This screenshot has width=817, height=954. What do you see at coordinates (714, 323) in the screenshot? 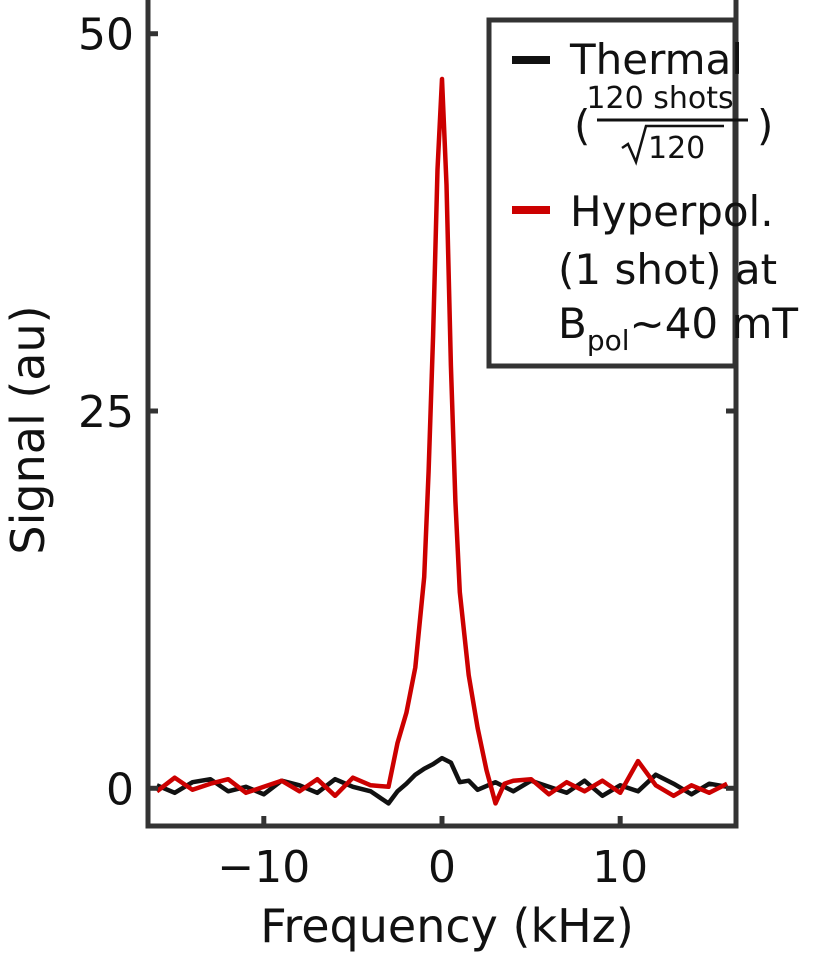
I see `legend-b-rest: ~40 mT` at bounding box center [714, 323].